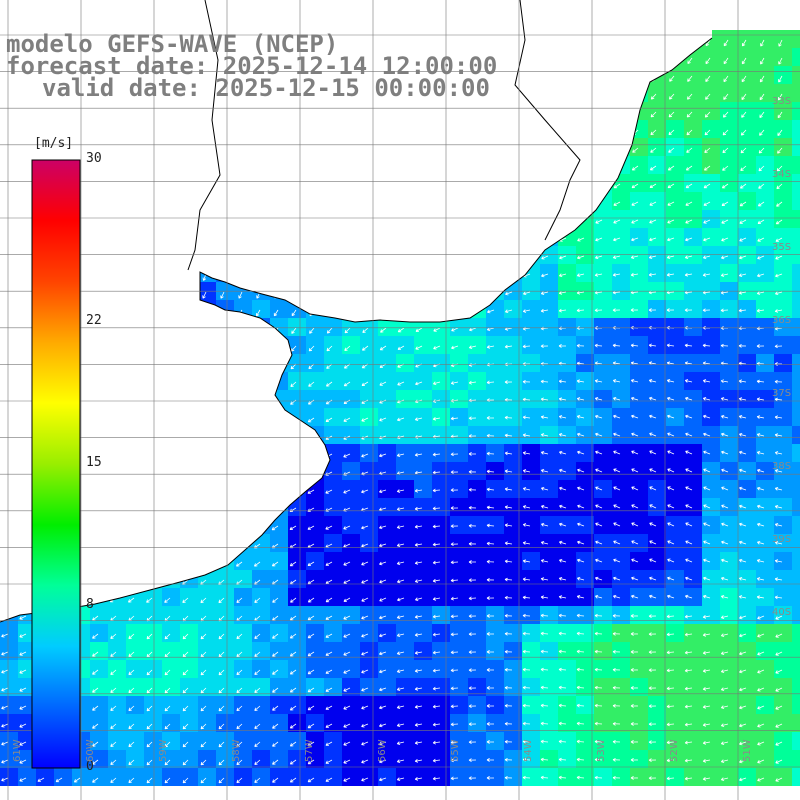 This screenshot has height=800, width=800. What do you see at coordinates (782, 247) in the screenshot?
I see `latitude-label: 35S` at bounding box center [782, 247].